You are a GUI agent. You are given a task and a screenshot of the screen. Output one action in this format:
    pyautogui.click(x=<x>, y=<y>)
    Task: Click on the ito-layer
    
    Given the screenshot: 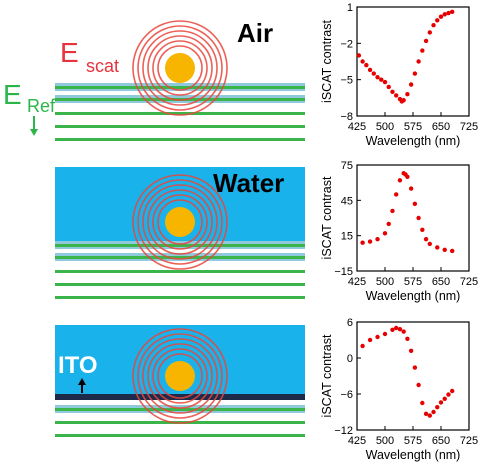 What is the action you would take?
    pyautogui.click(x=180, y=397)
    